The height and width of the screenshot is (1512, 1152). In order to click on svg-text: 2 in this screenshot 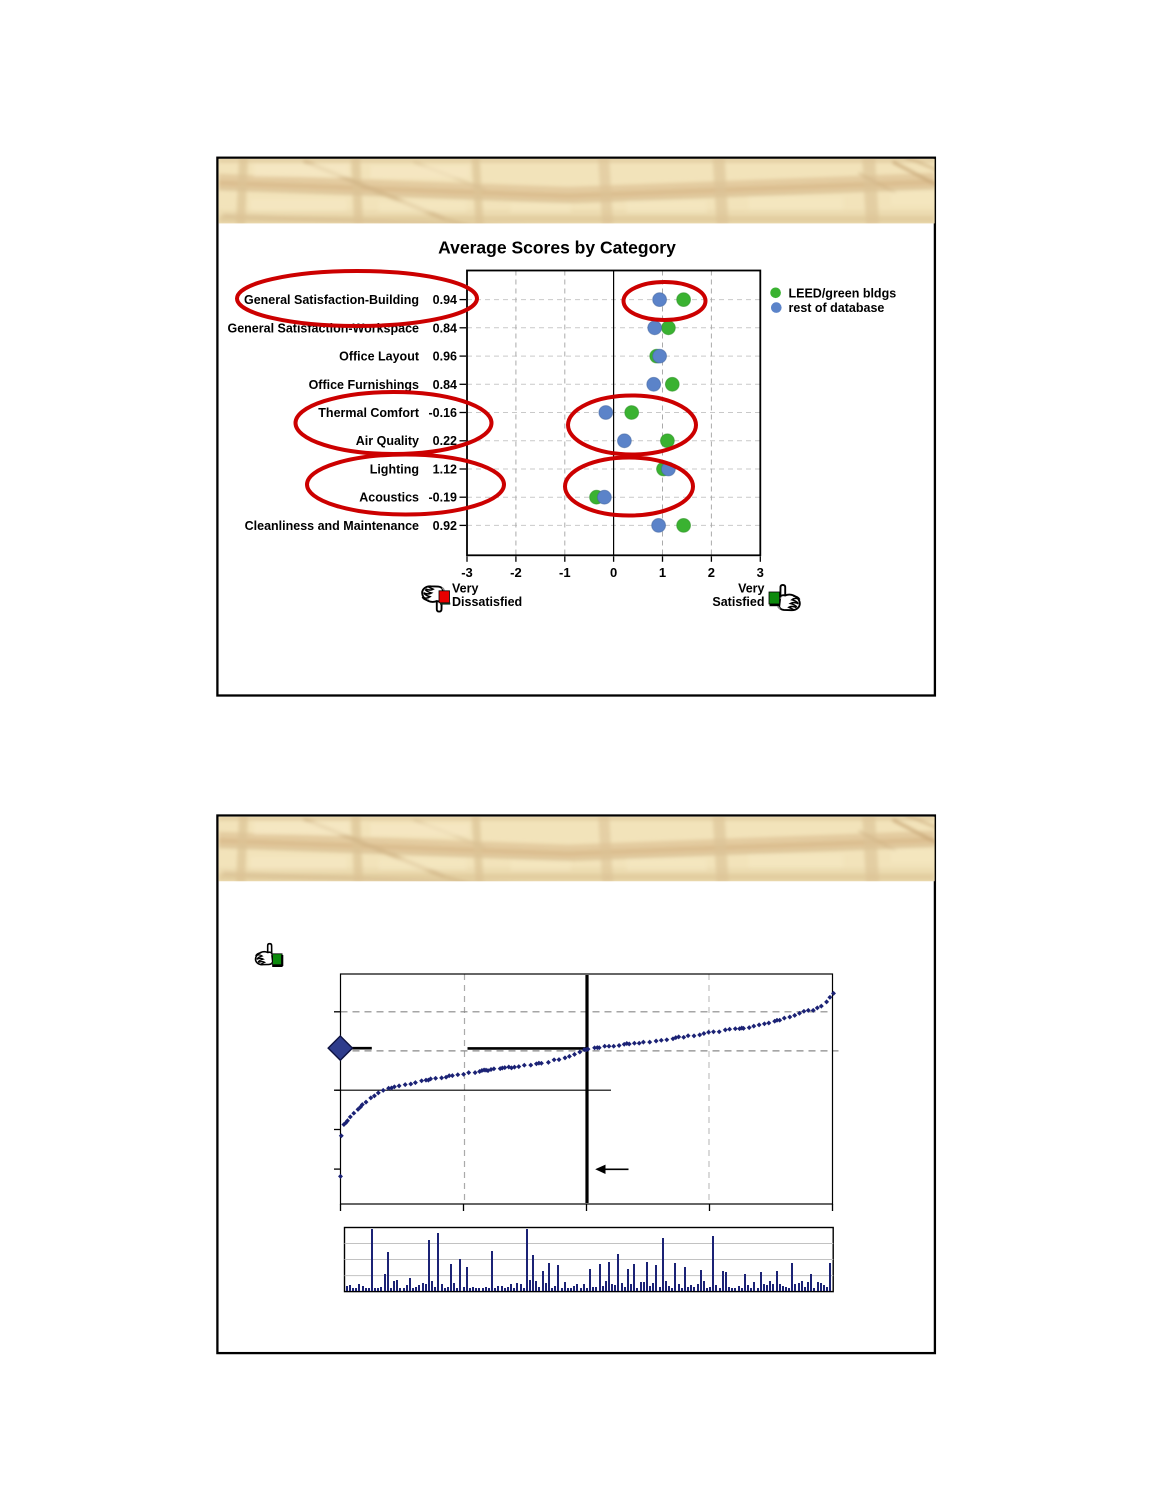, I will do `click(711, 572)`.